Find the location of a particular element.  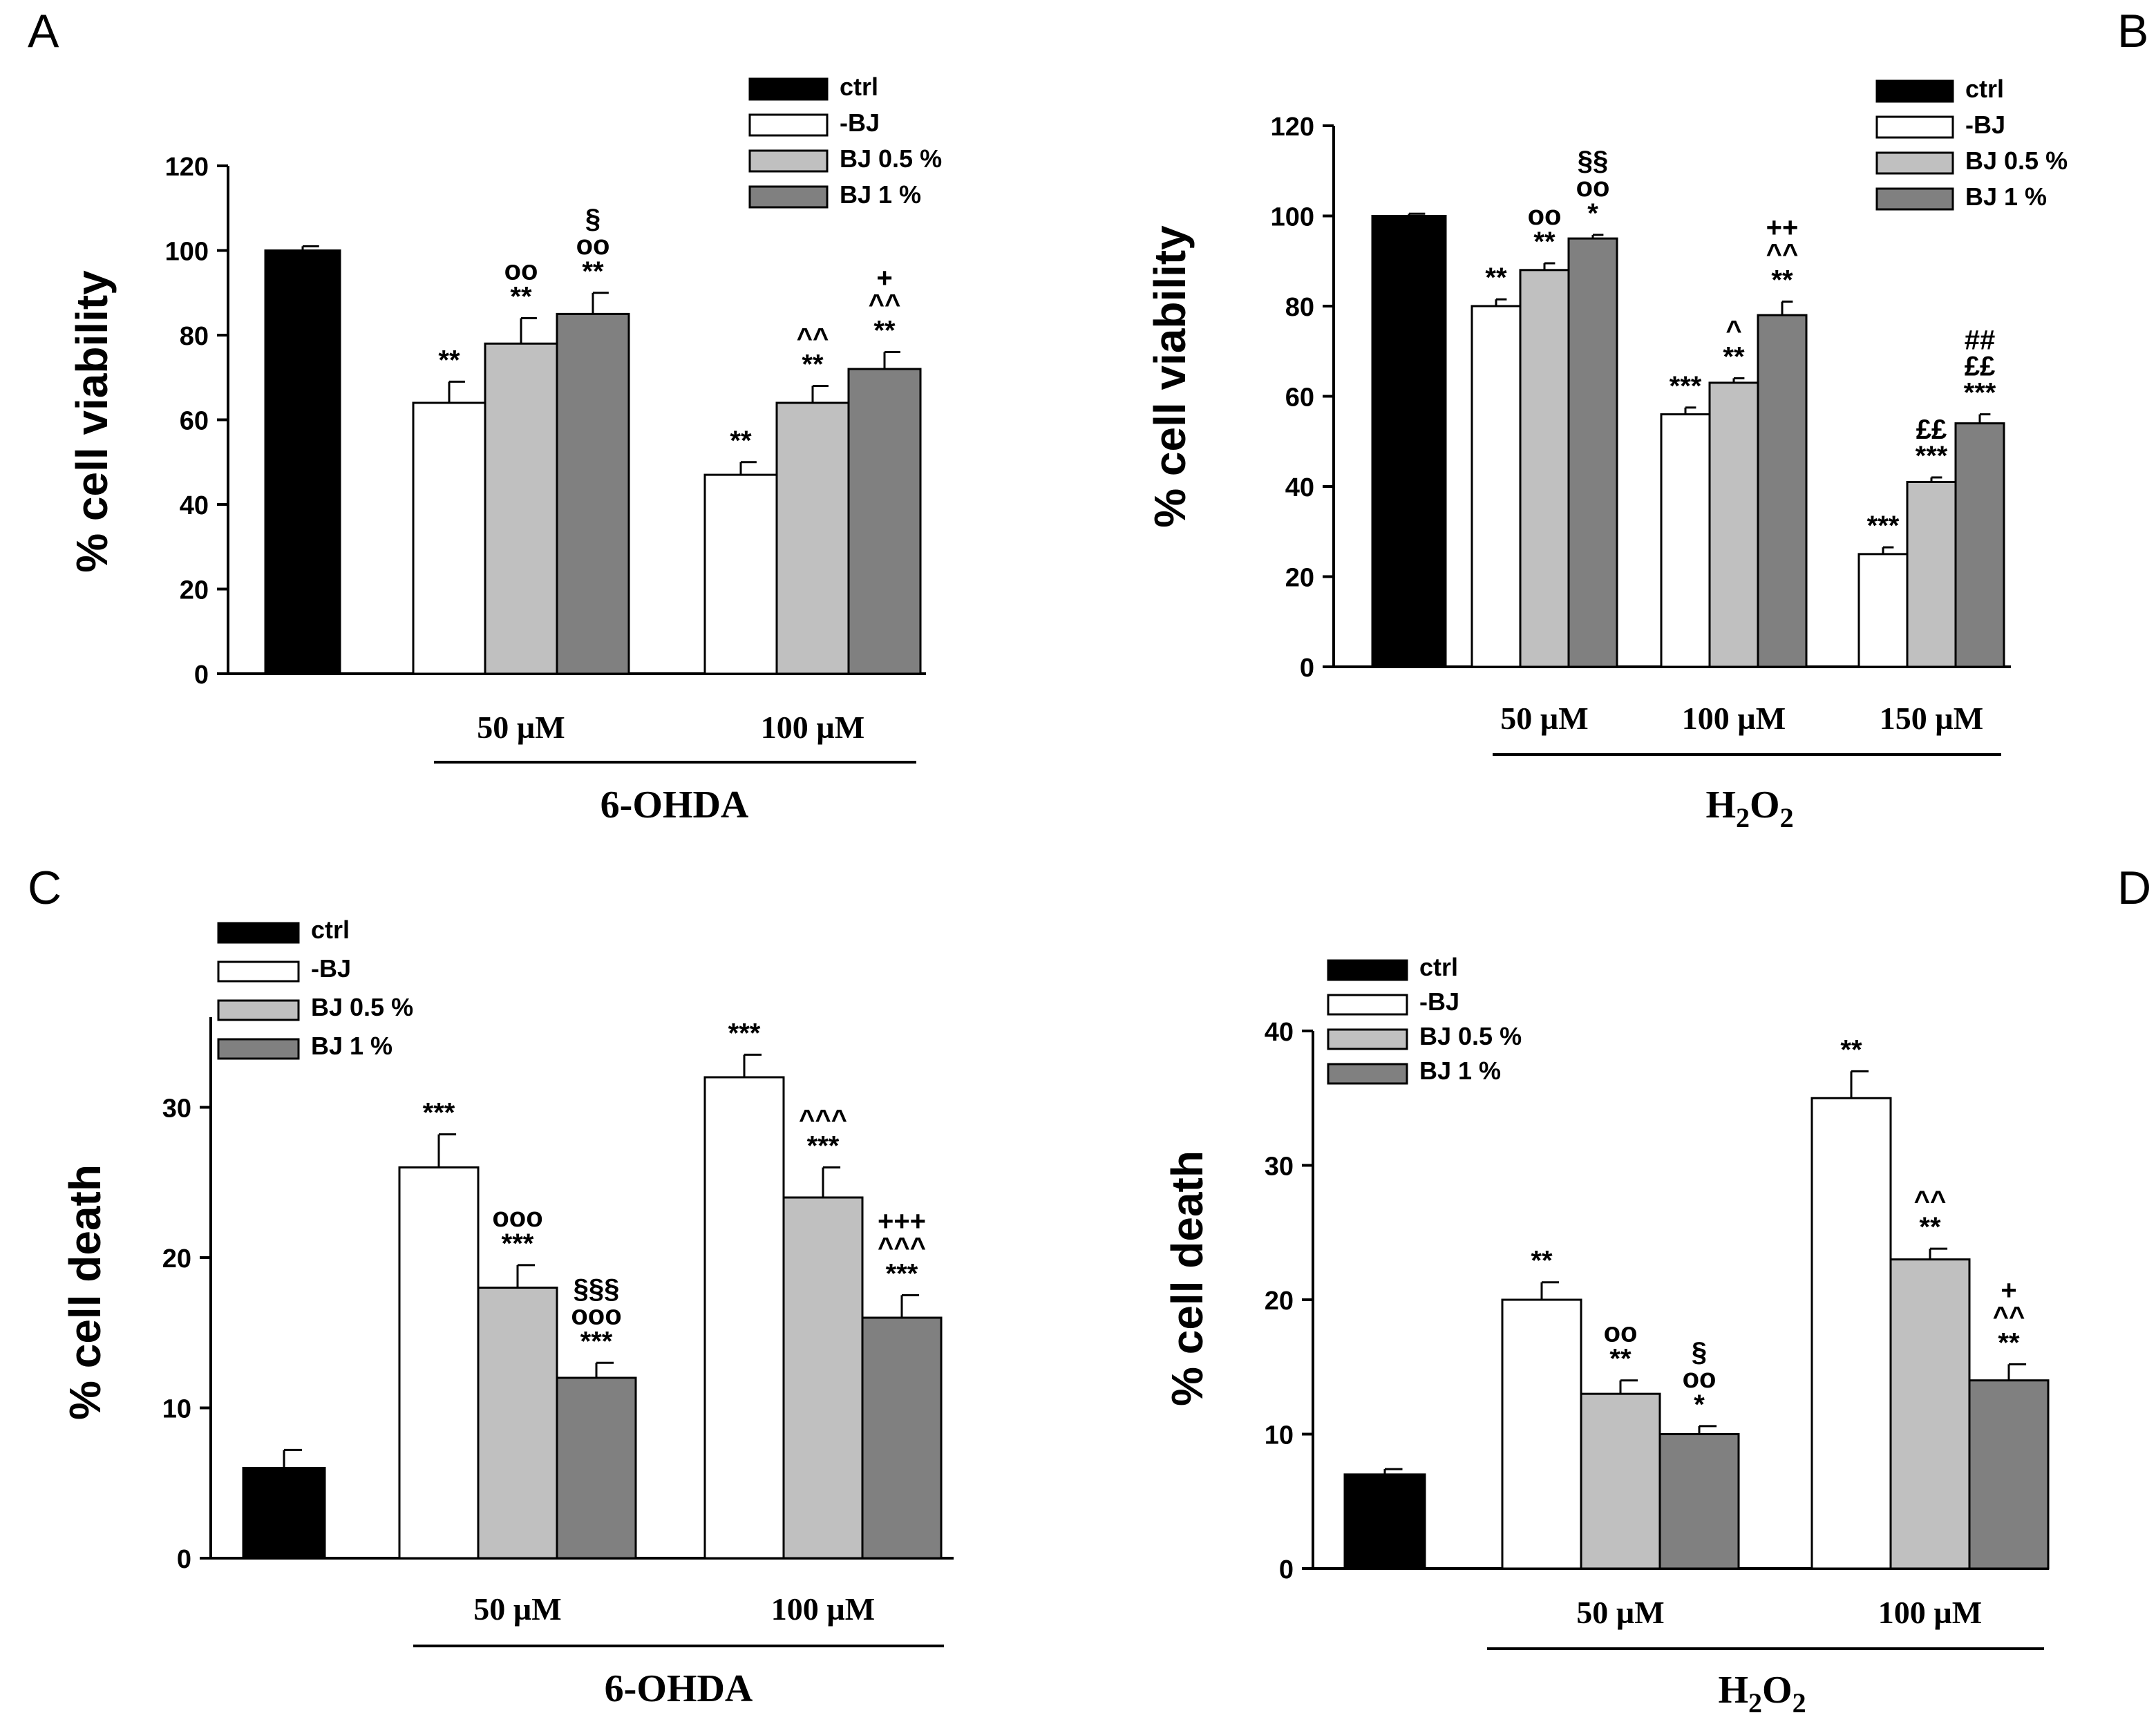

treatment-label: 6-OHDA is located at coordinates (679, 1688).